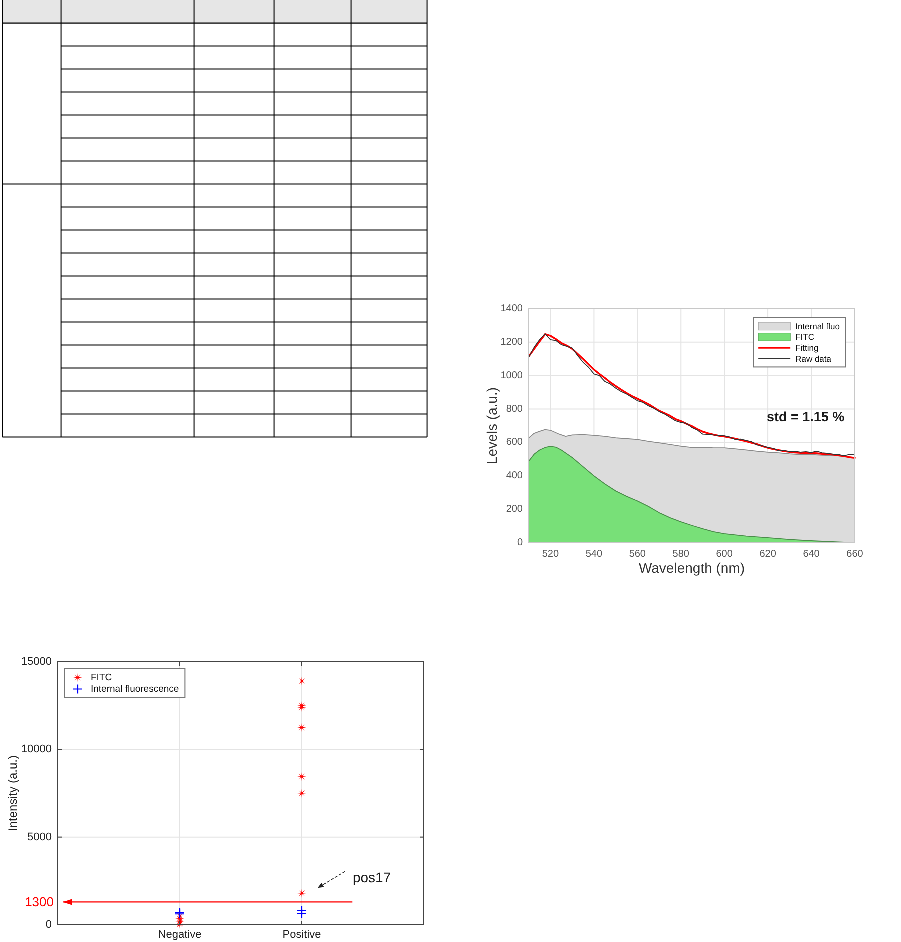 This screenshot has width=901, height=942. What do you see at coordinates (811, 554) in the screenshot?
I see `x-tick-label: 640` at bounding box center [811, 554].